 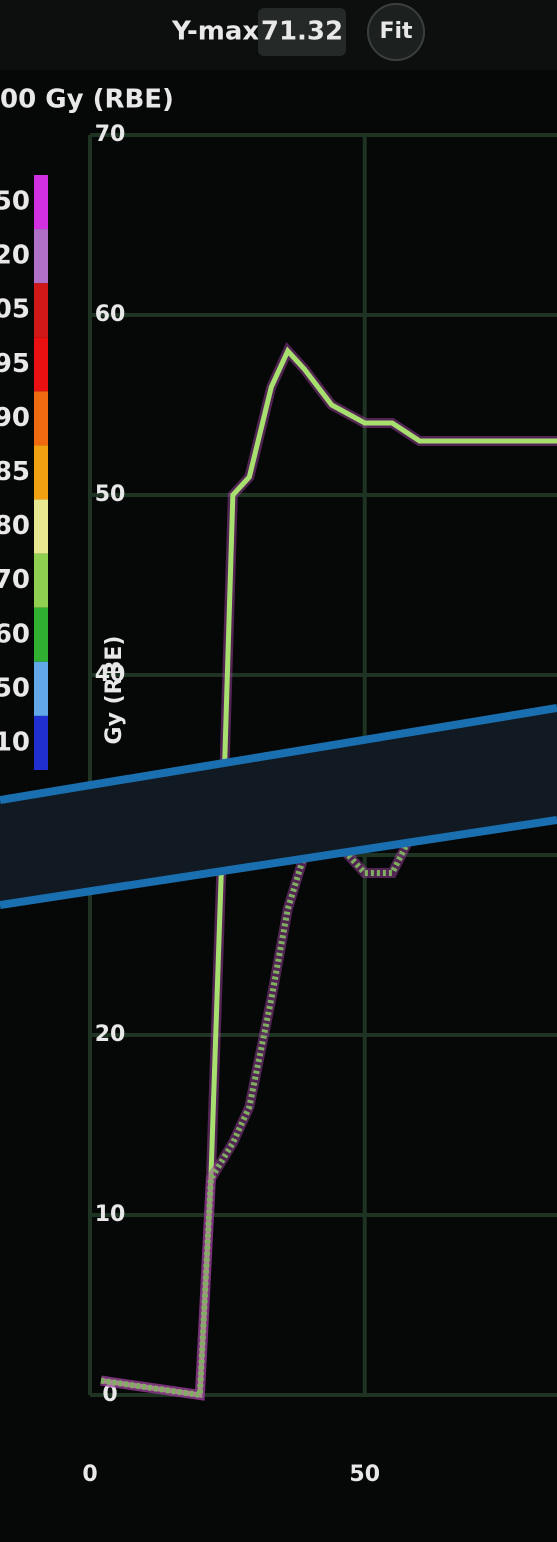 What do you see at coordinates (110, 1034) in the screenshot?
I see `y-tick-label: 20` at bounding box center [110, 1034].